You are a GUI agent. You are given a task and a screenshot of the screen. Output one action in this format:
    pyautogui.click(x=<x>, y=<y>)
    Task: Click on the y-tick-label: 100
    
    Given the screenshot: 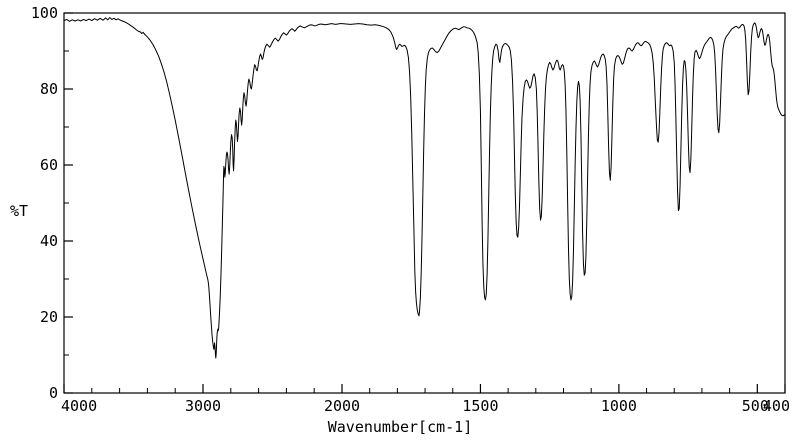 What is the action you would take?
    pyautogui.click(x=44, y=13)
    